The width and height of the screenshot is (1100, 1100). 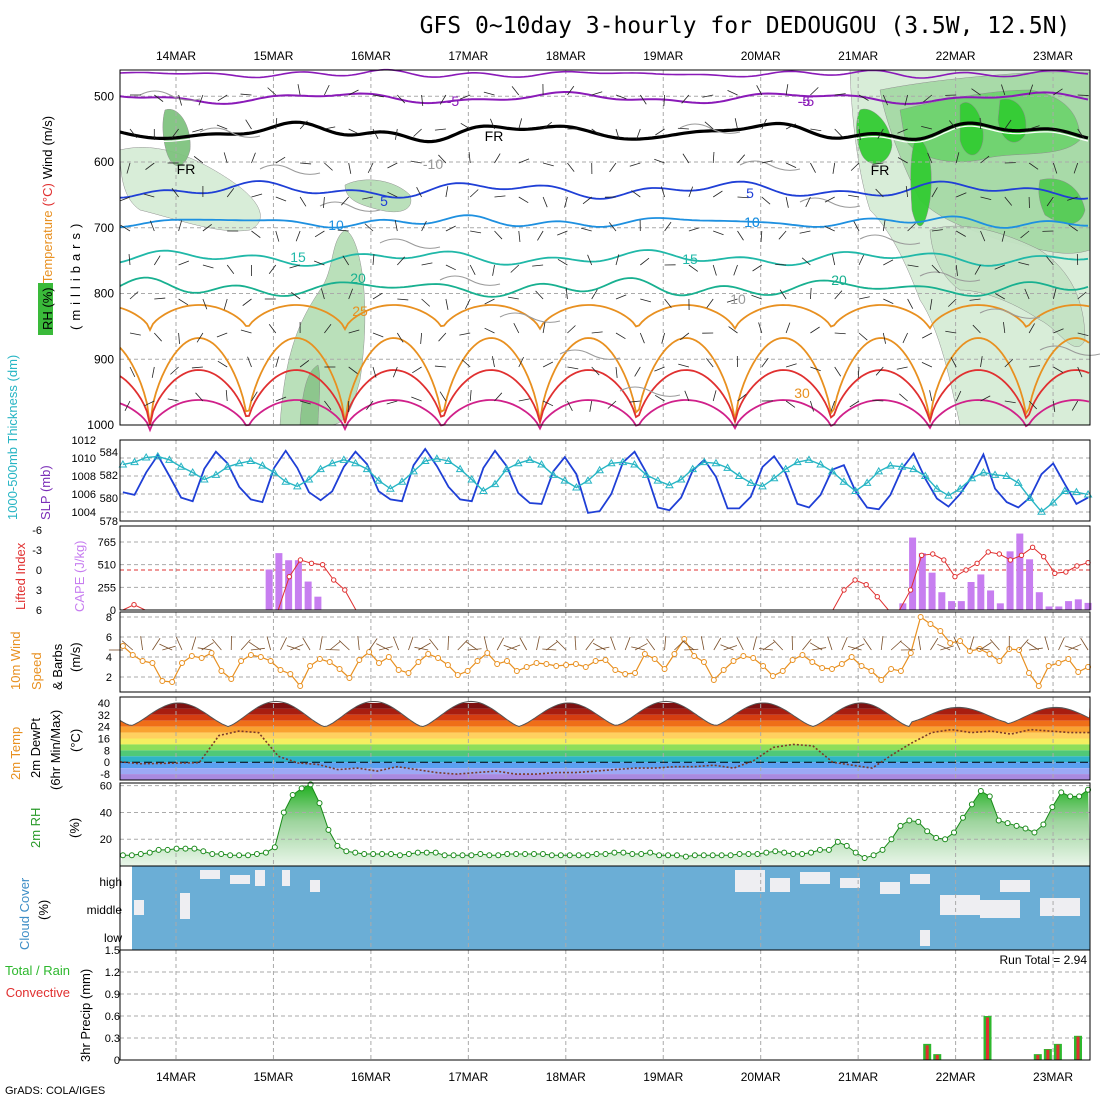 I want to click on cloud-level-label: low, so click(x=113, y=938).